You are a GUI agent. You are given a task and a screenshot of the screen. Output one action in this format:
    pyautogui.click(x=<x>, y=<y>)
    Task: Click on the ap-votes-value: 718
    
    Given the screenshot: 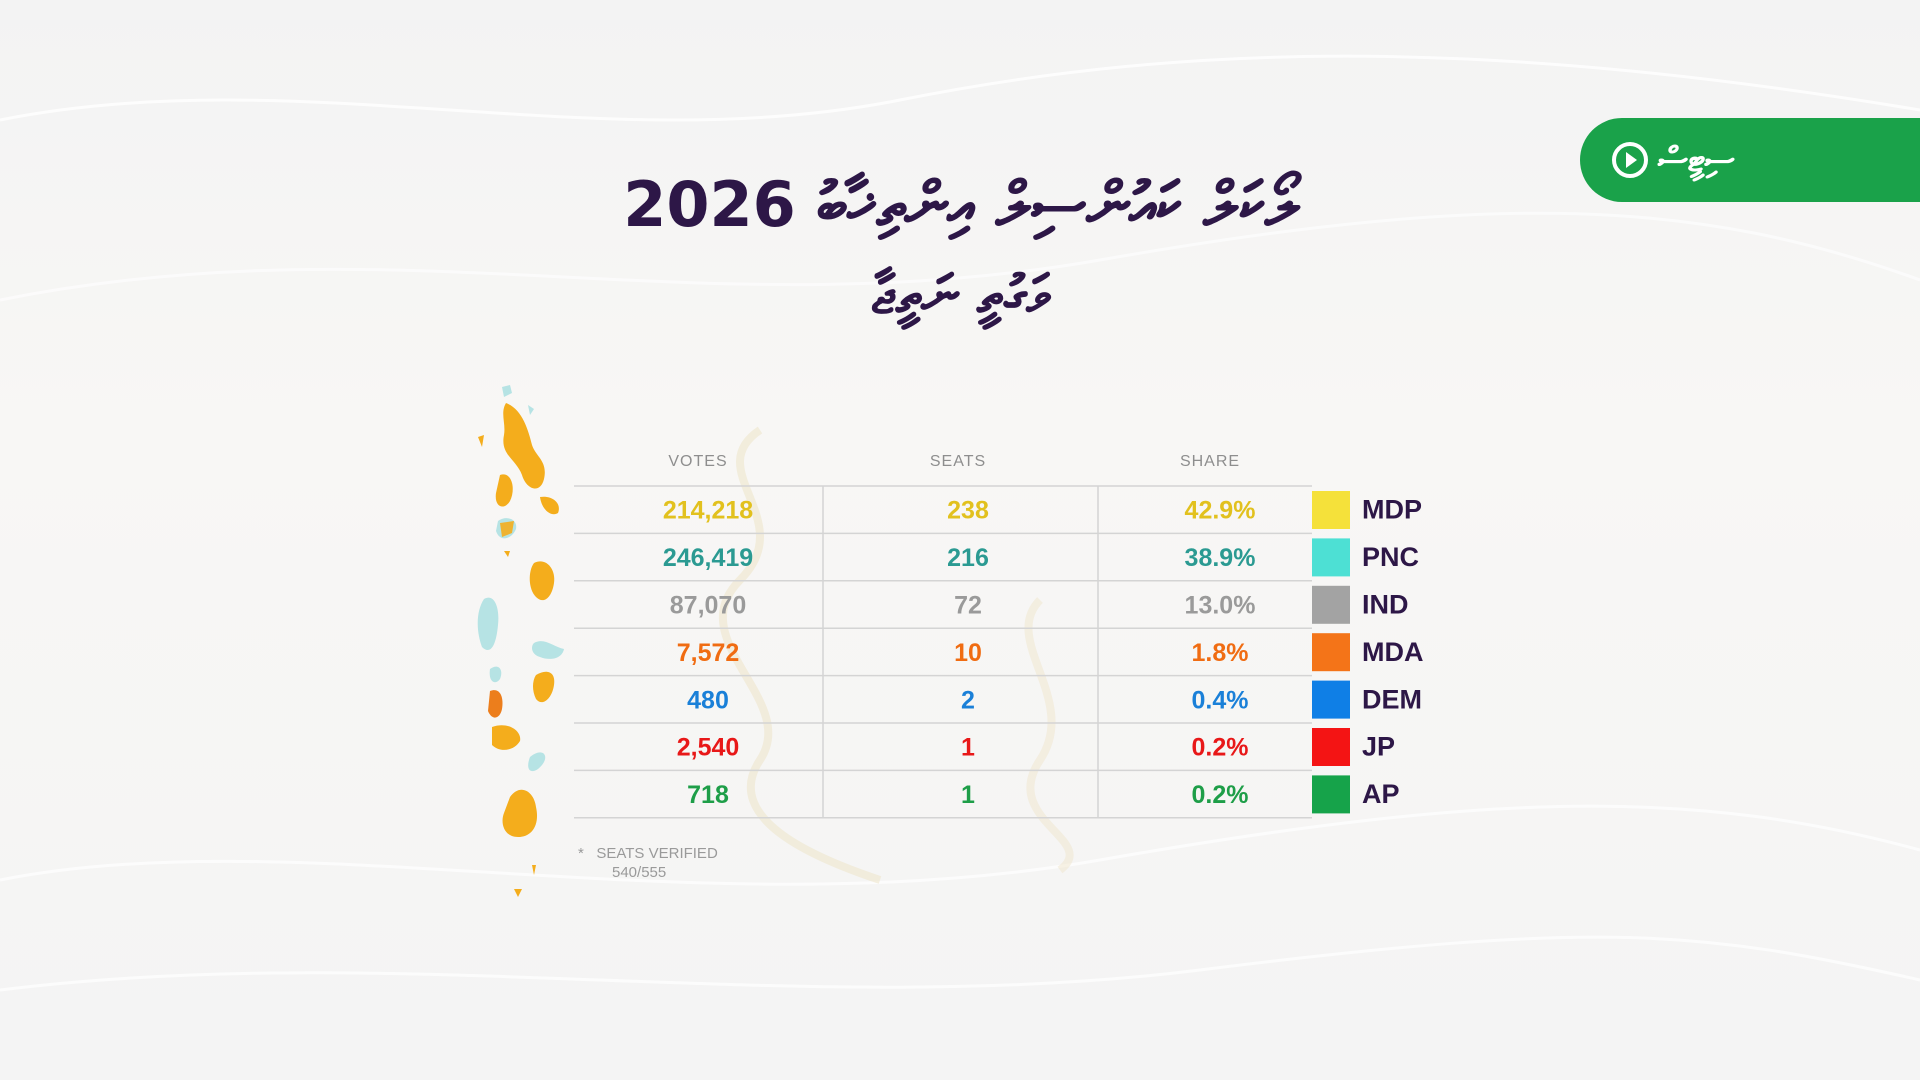 What is the action you would take?
    pyautogui.click(x=708, y=795)
    